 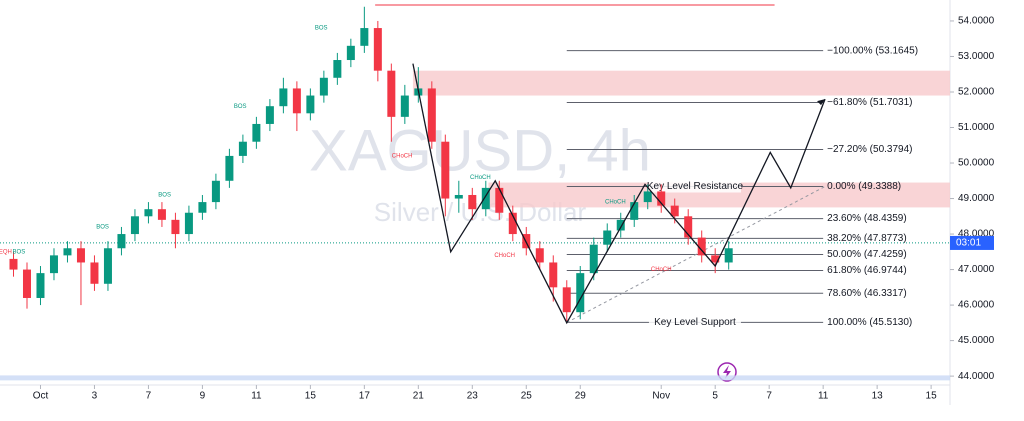 I want to click on fib-label: −61.80% (51.7031), so click(x=869, y=102).